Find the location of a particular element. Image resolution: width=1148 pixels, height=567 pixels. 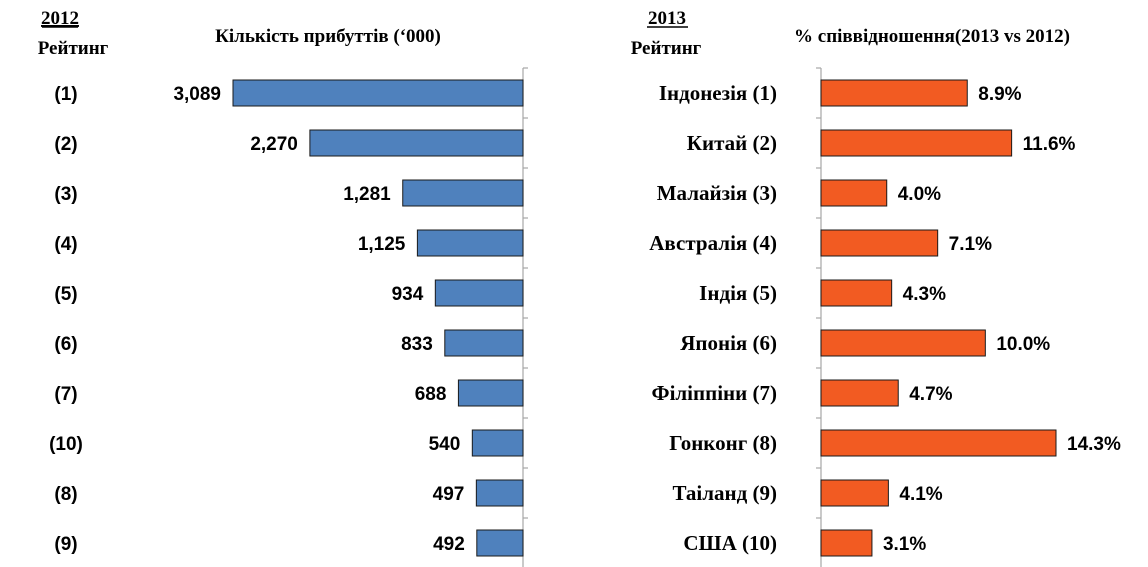

left-bar-value-label: 688 is located at coordinates (431, 394).